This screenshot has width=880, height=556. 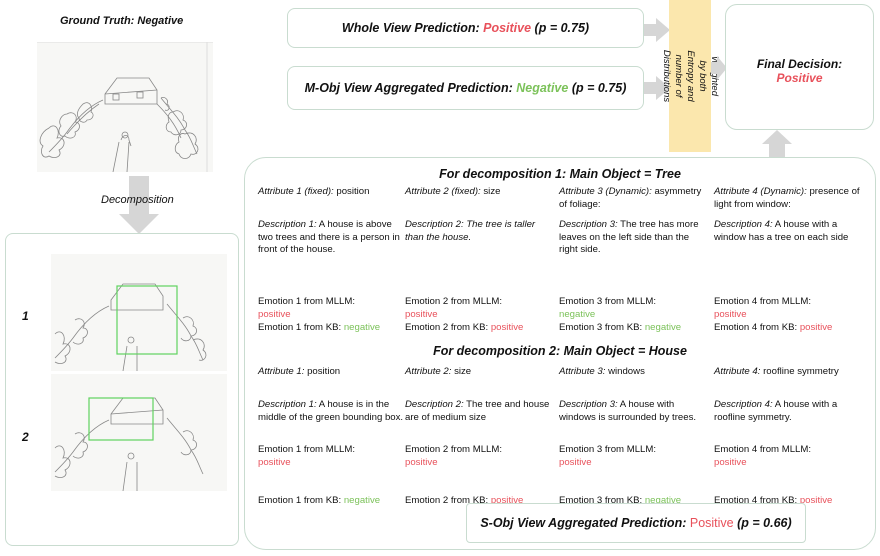 What do you see at coordinates (743, 404) in the screenshot?
I see `description-label: Description 4:` at bounding box center [743, 404].